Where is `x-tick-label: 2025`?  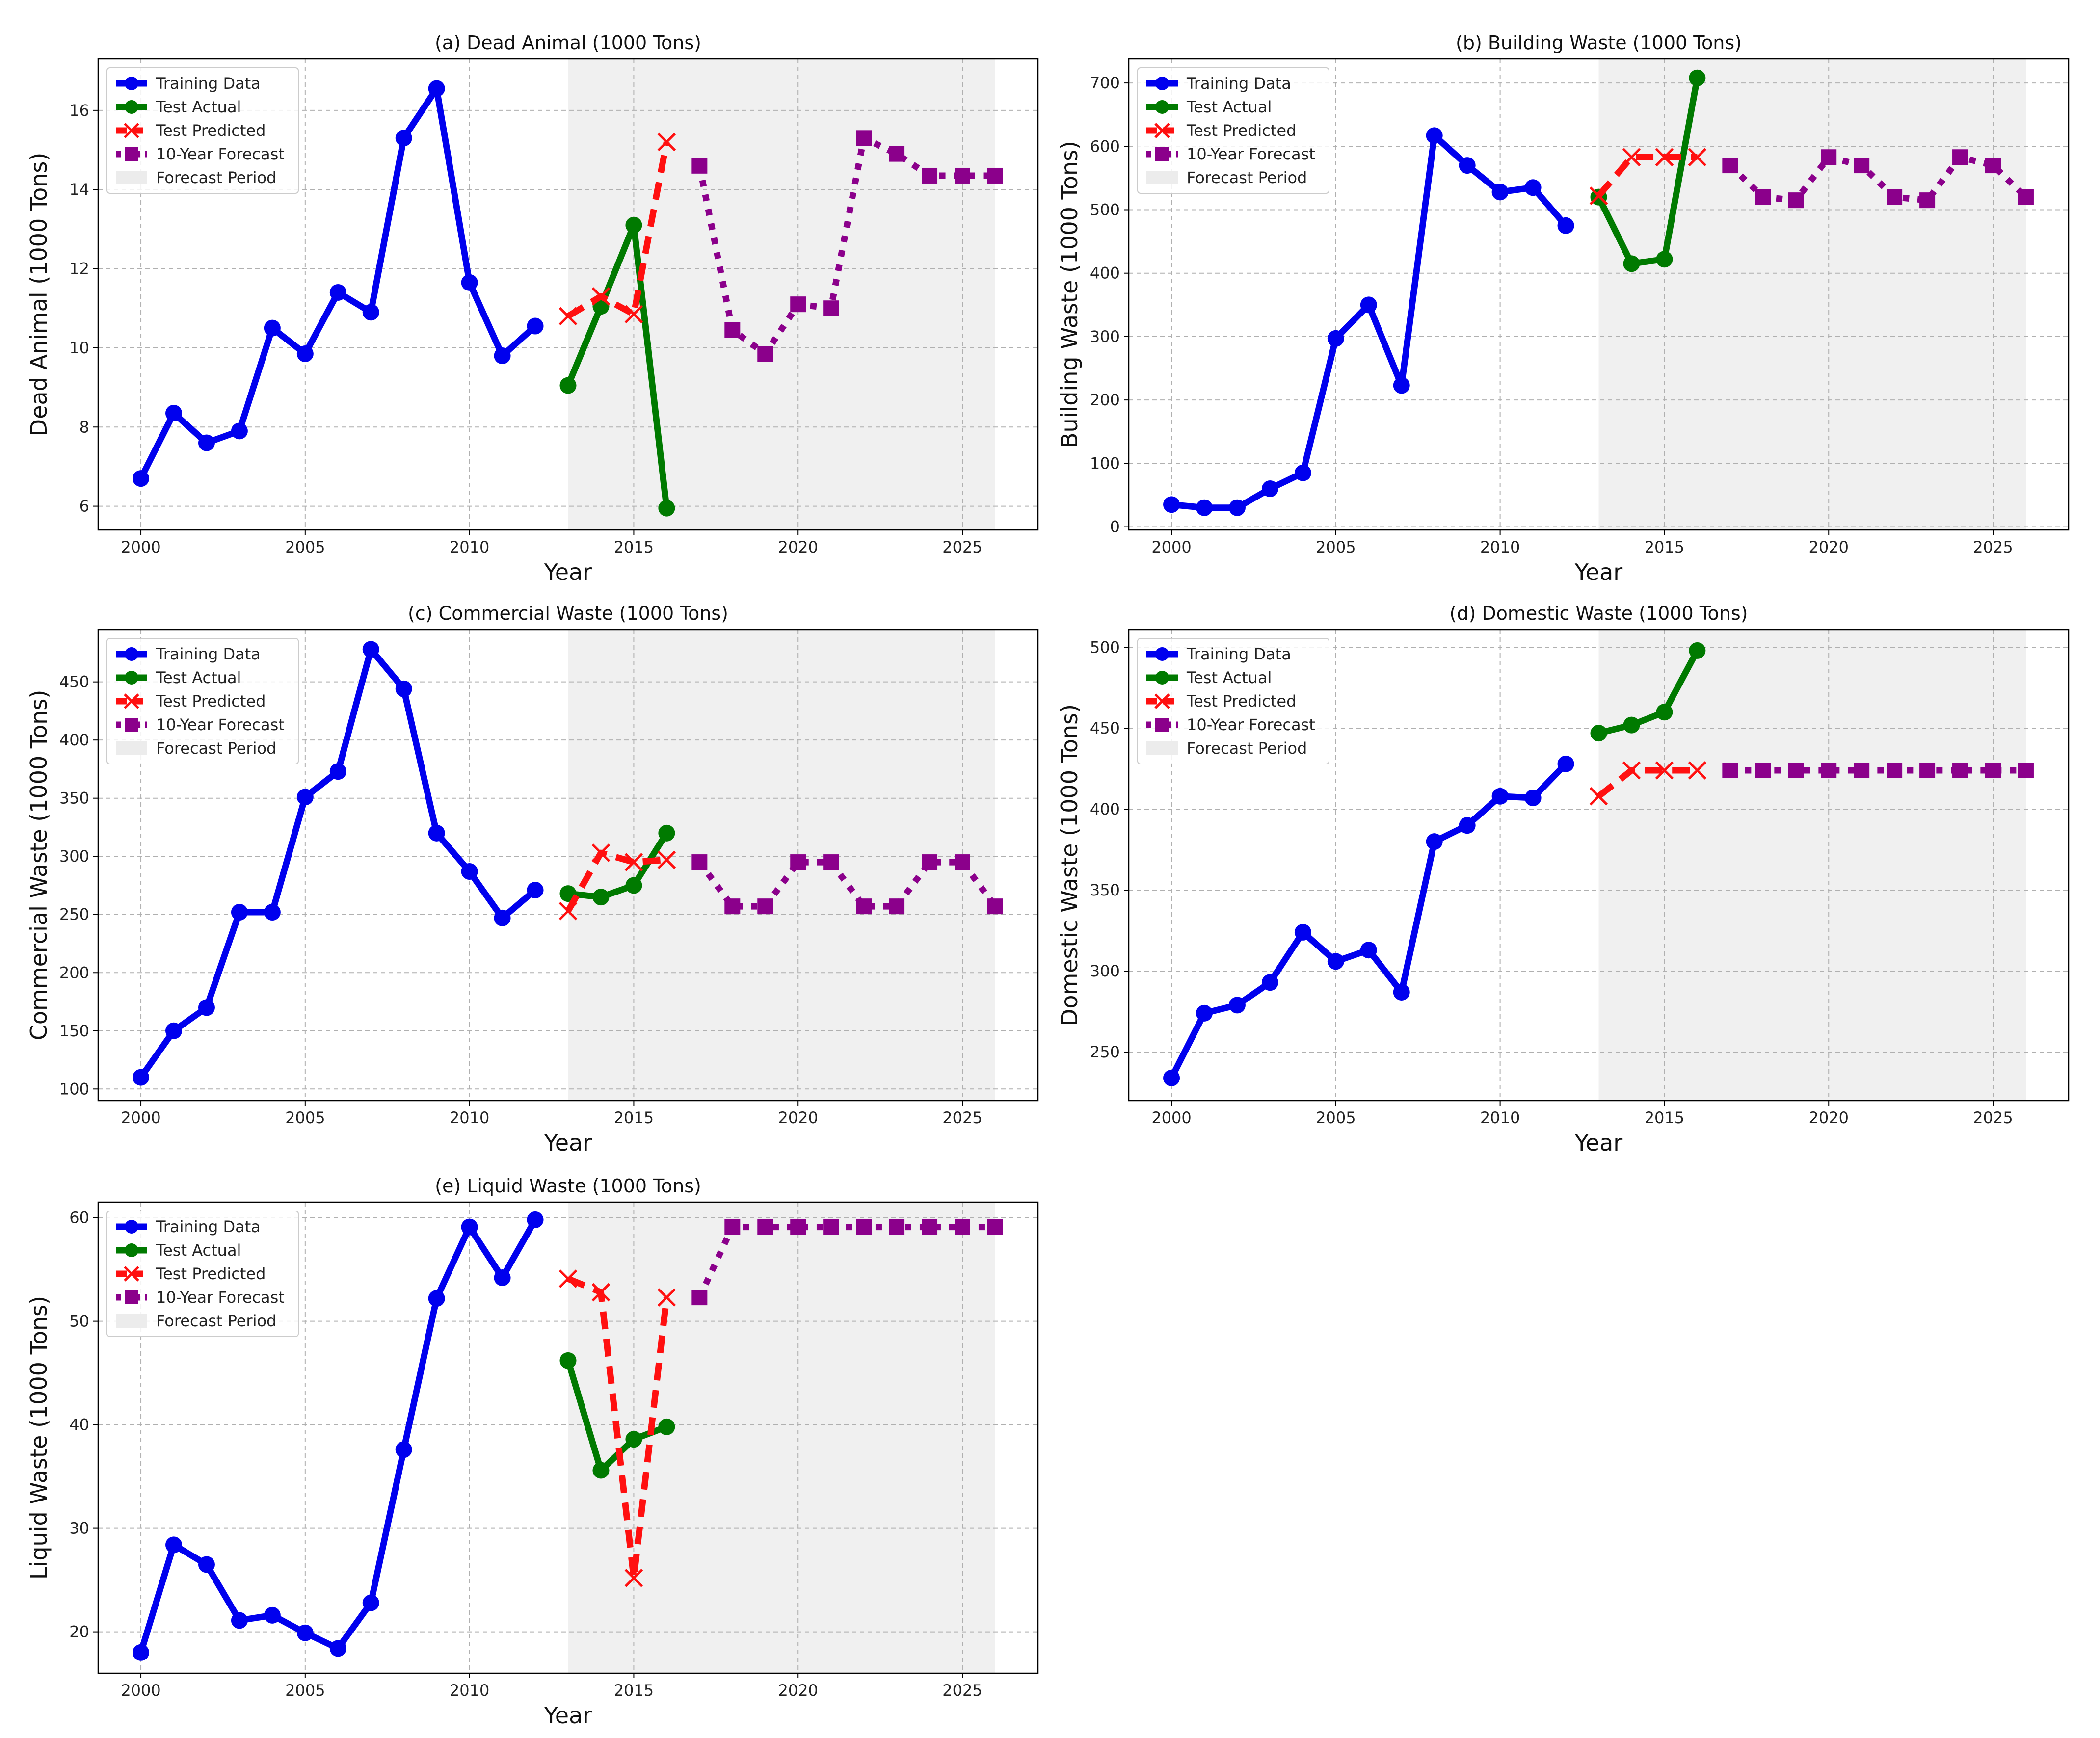 x-tick-label: 2025 is located at coordinates (1993, 547).